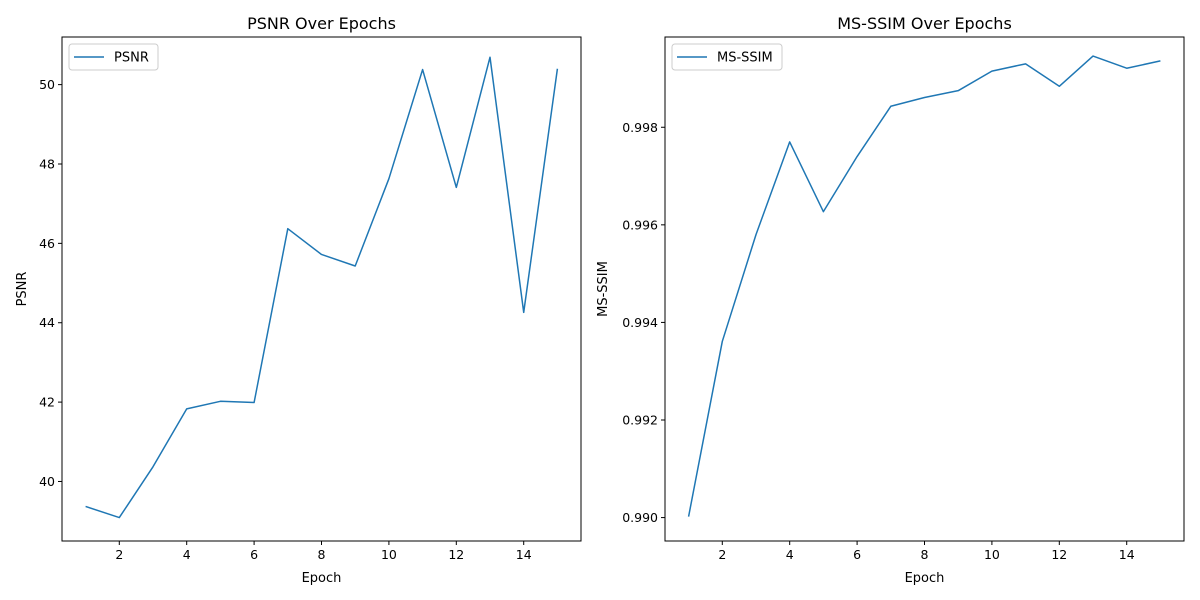 This screenshot has height=600, width=1200. I want to click on psnr-x-tick-label: 12, so click(456, 554).